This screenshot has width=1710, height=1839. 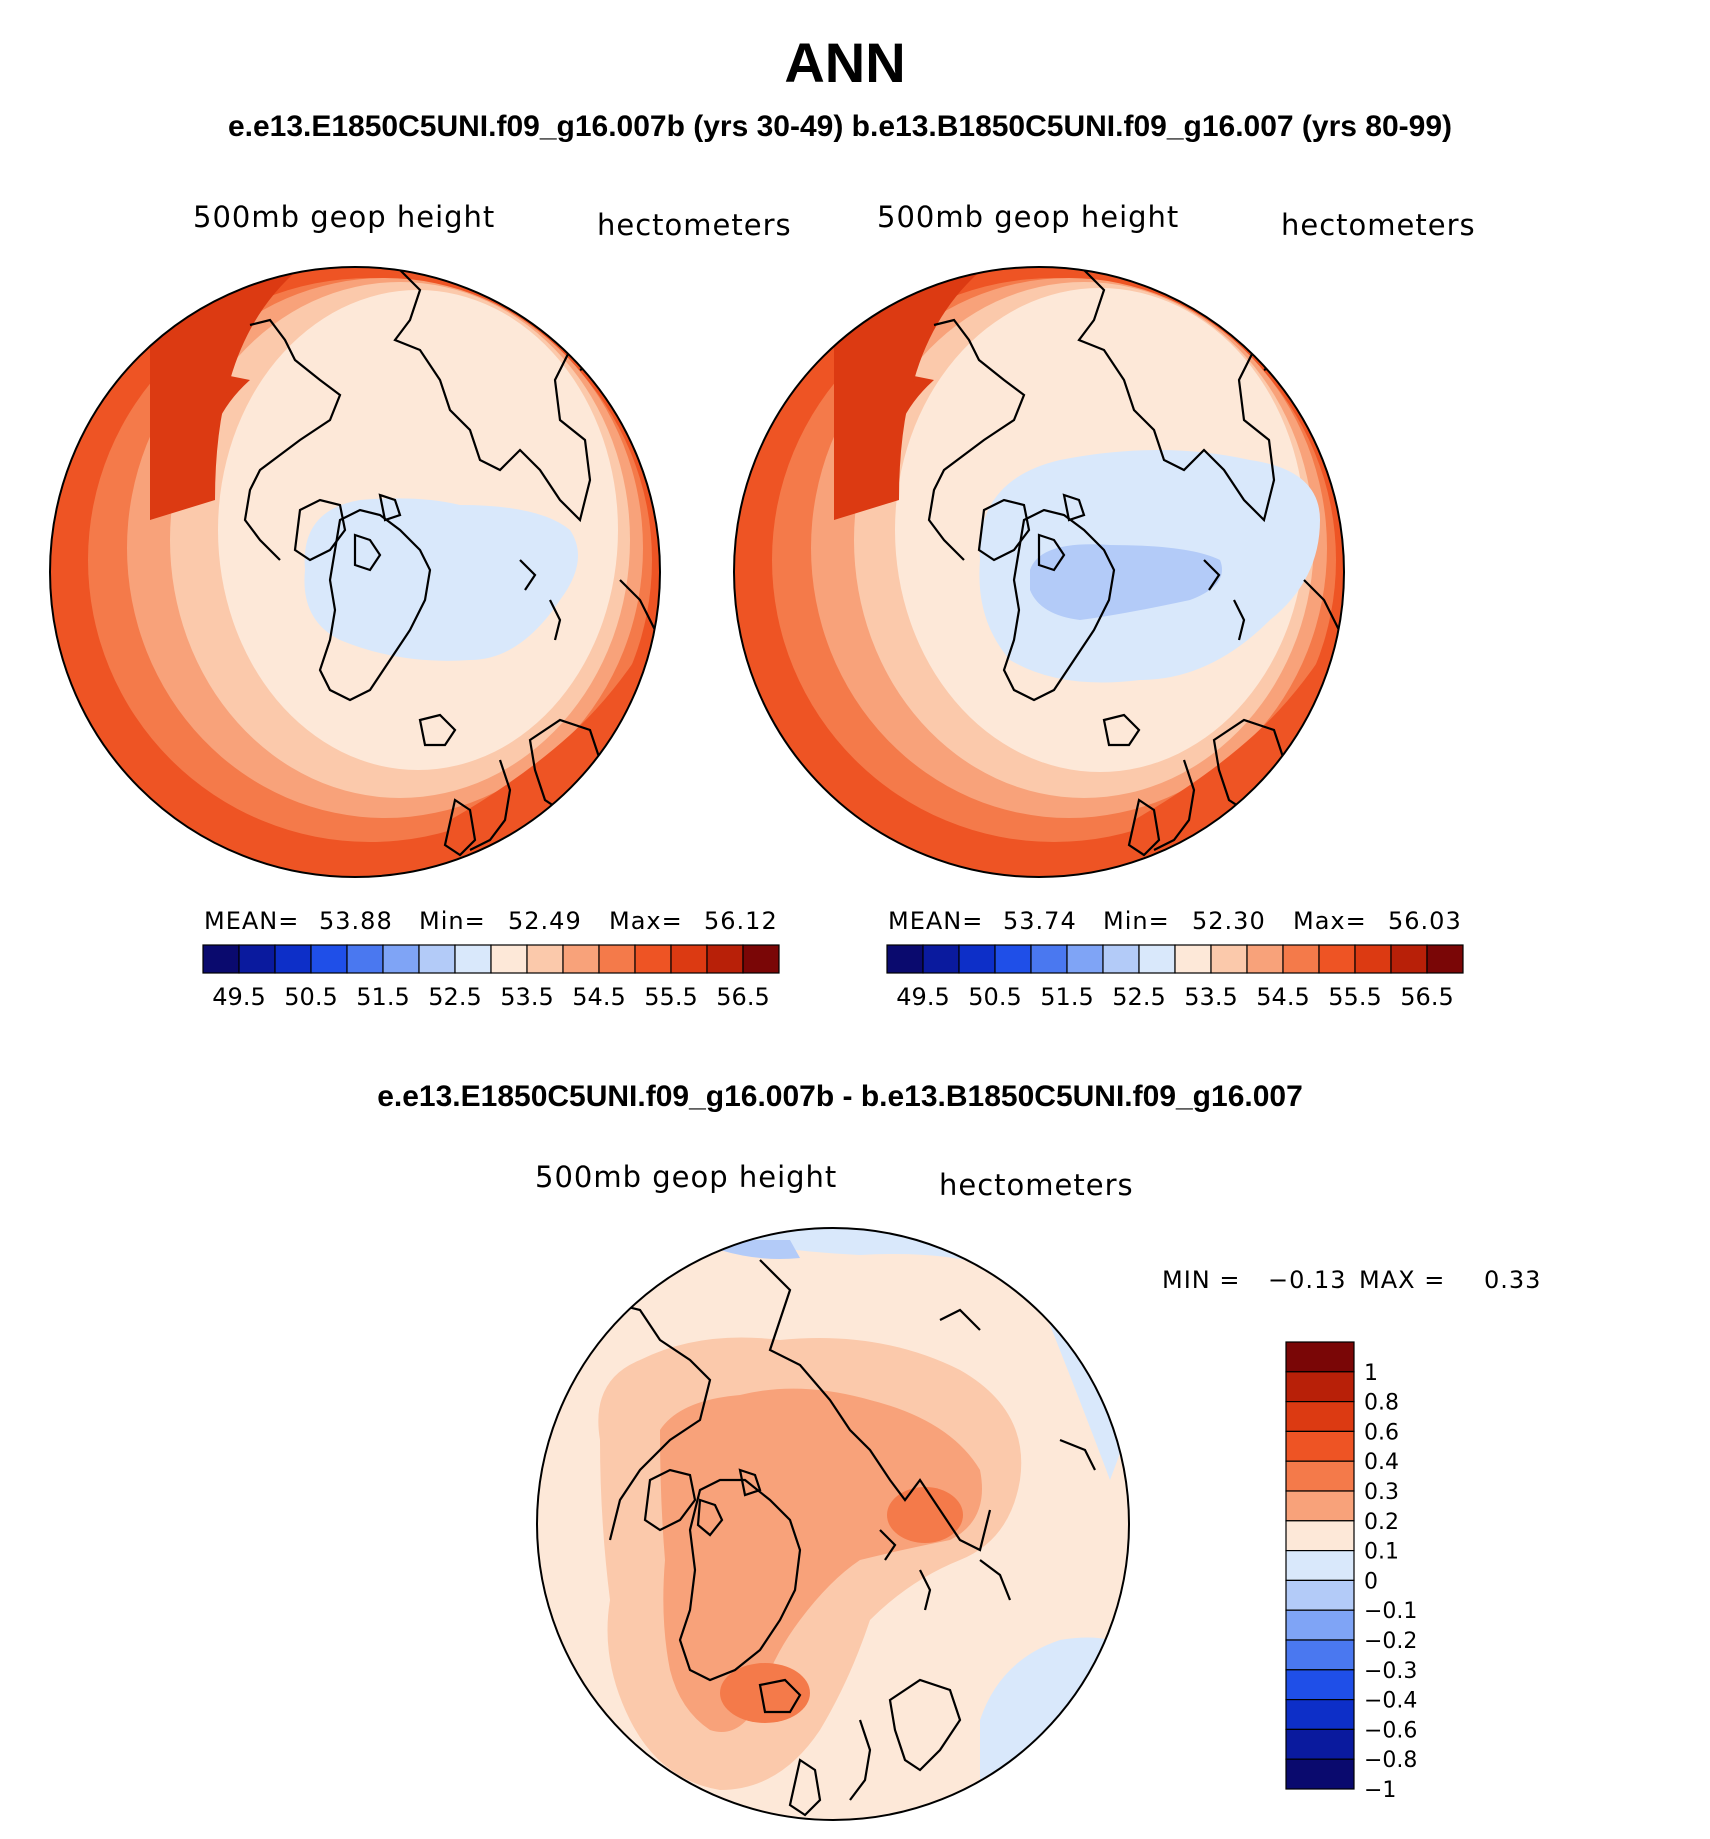 I want to click on panel2-max-label: Max=, so click(x=1330, y=921).